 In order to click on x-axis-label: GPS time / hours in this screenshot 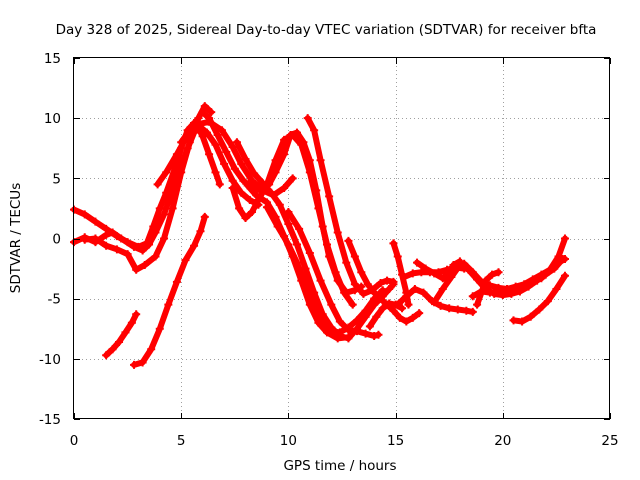, I will do `click(339, 466)`.